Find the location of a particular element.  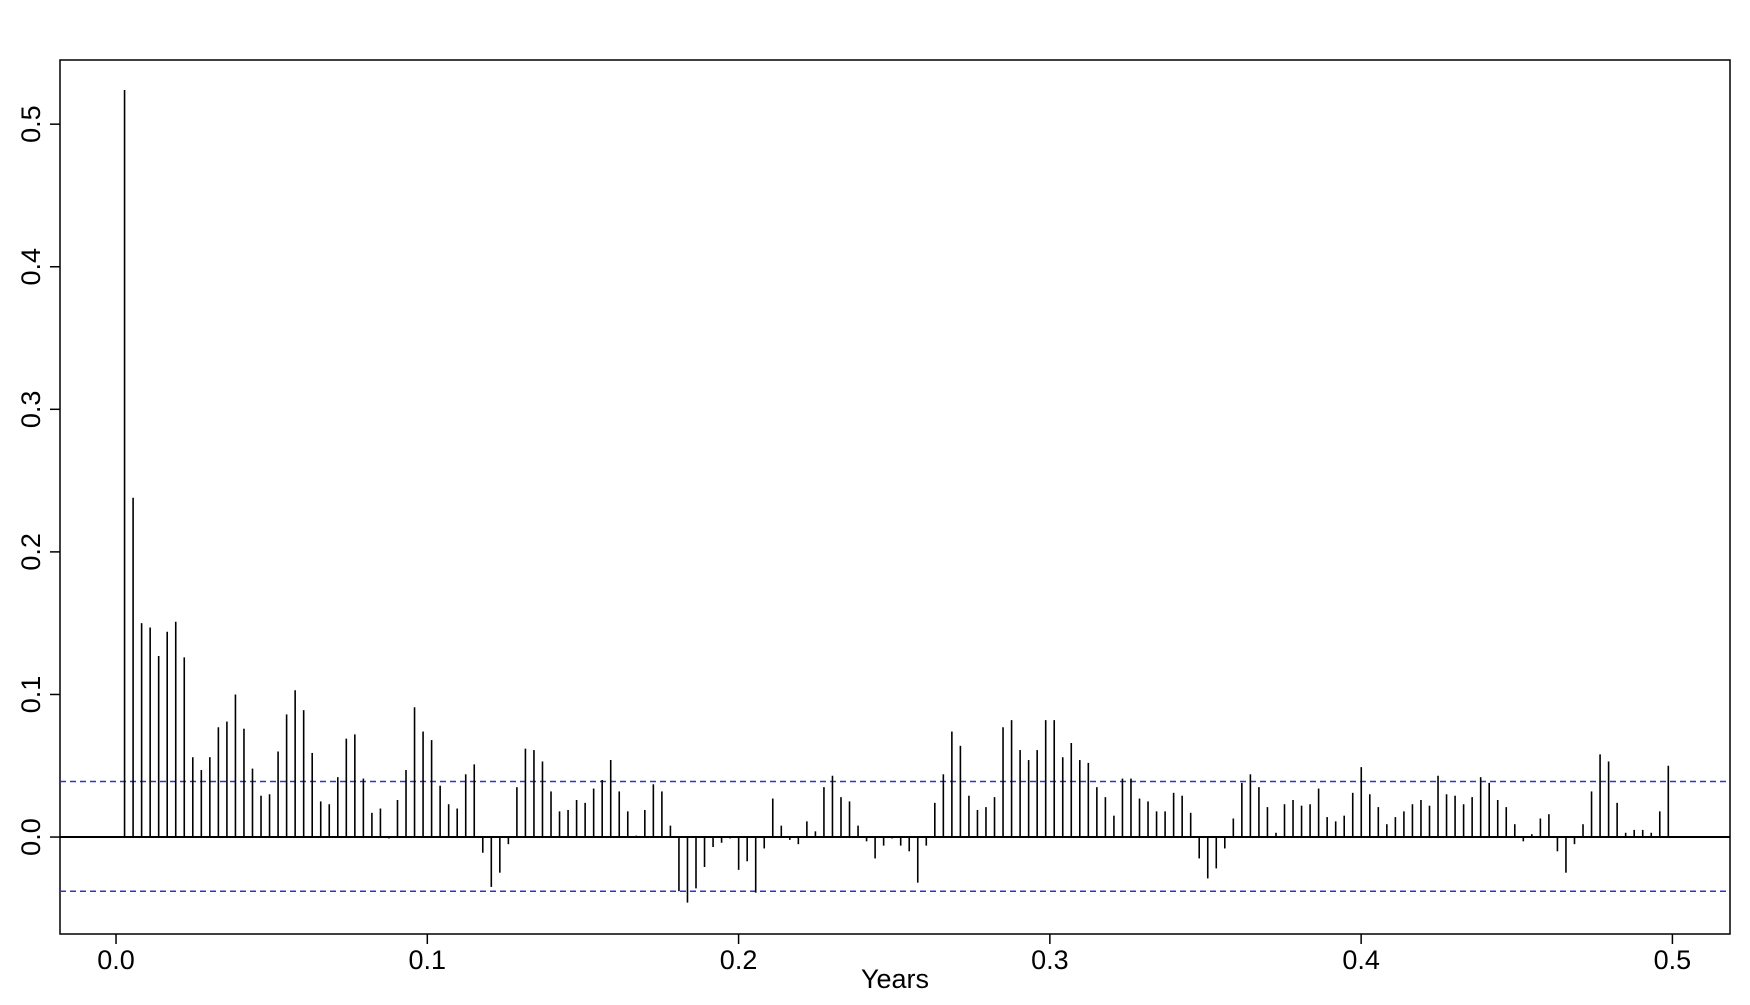

x-tick-label: 0.5 is located at coordinates (1673, 960).